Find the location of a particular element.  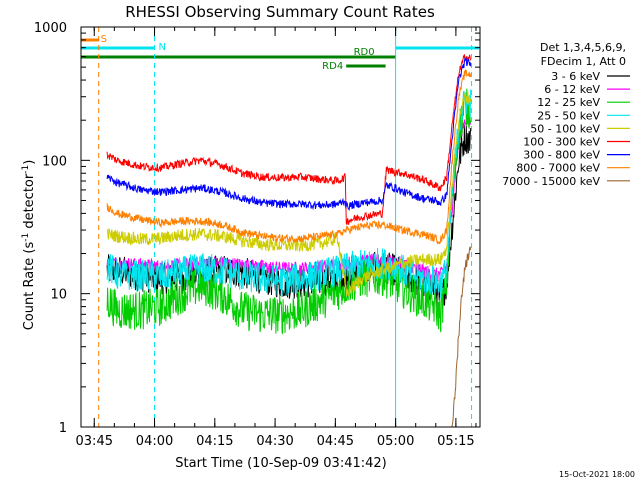

x-tick-label-4: 04:45 is located at coordinates (335, 441).